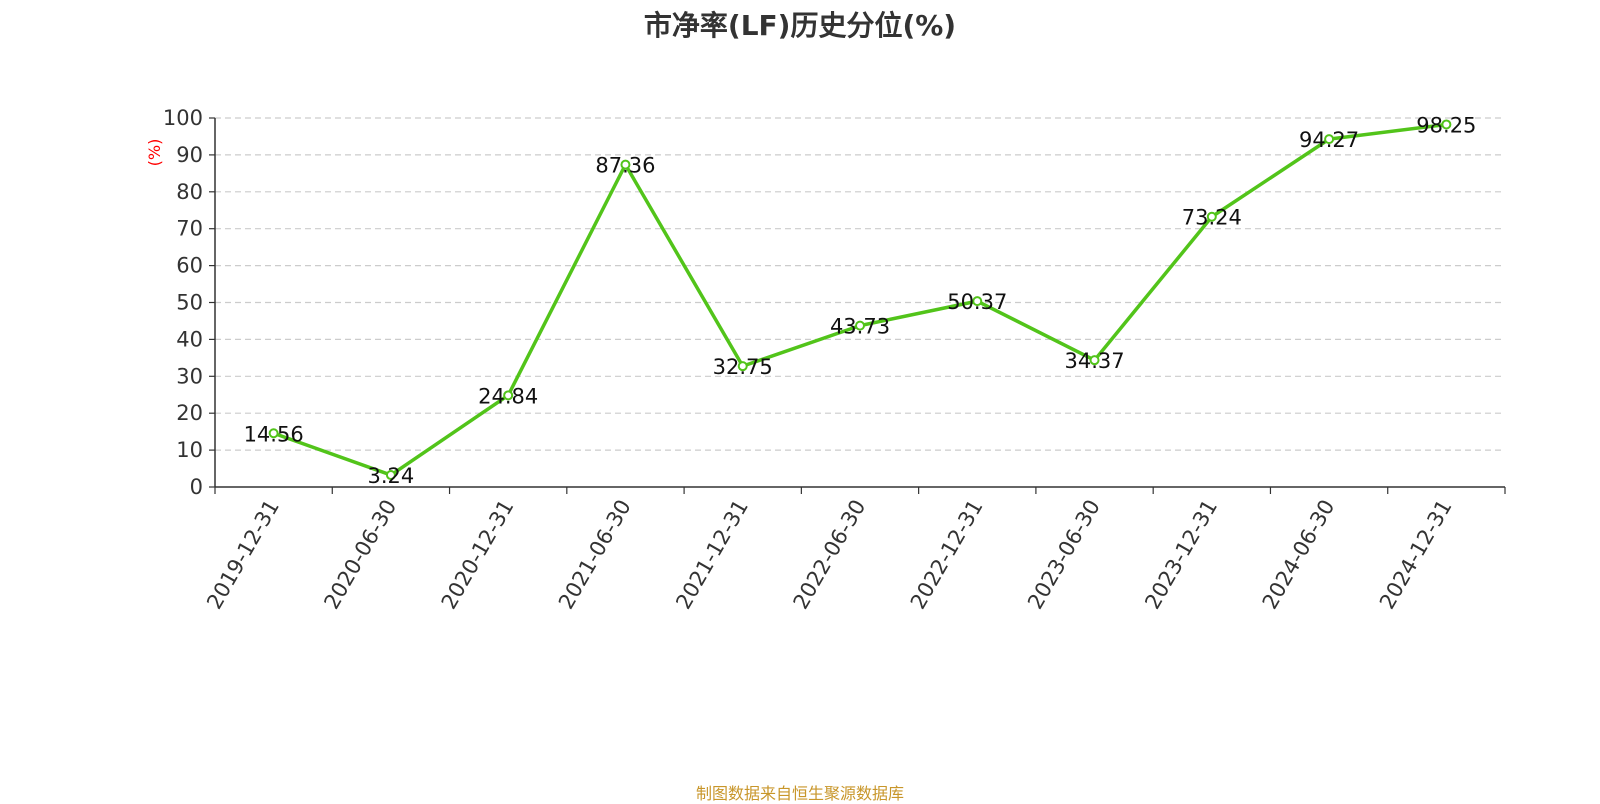 The image size is (1600, 804). What do you see at coordinates (947, 555) in the screenshot?
I see `x-tick-label: 2022-12-31` at bounding box center [947, 555].